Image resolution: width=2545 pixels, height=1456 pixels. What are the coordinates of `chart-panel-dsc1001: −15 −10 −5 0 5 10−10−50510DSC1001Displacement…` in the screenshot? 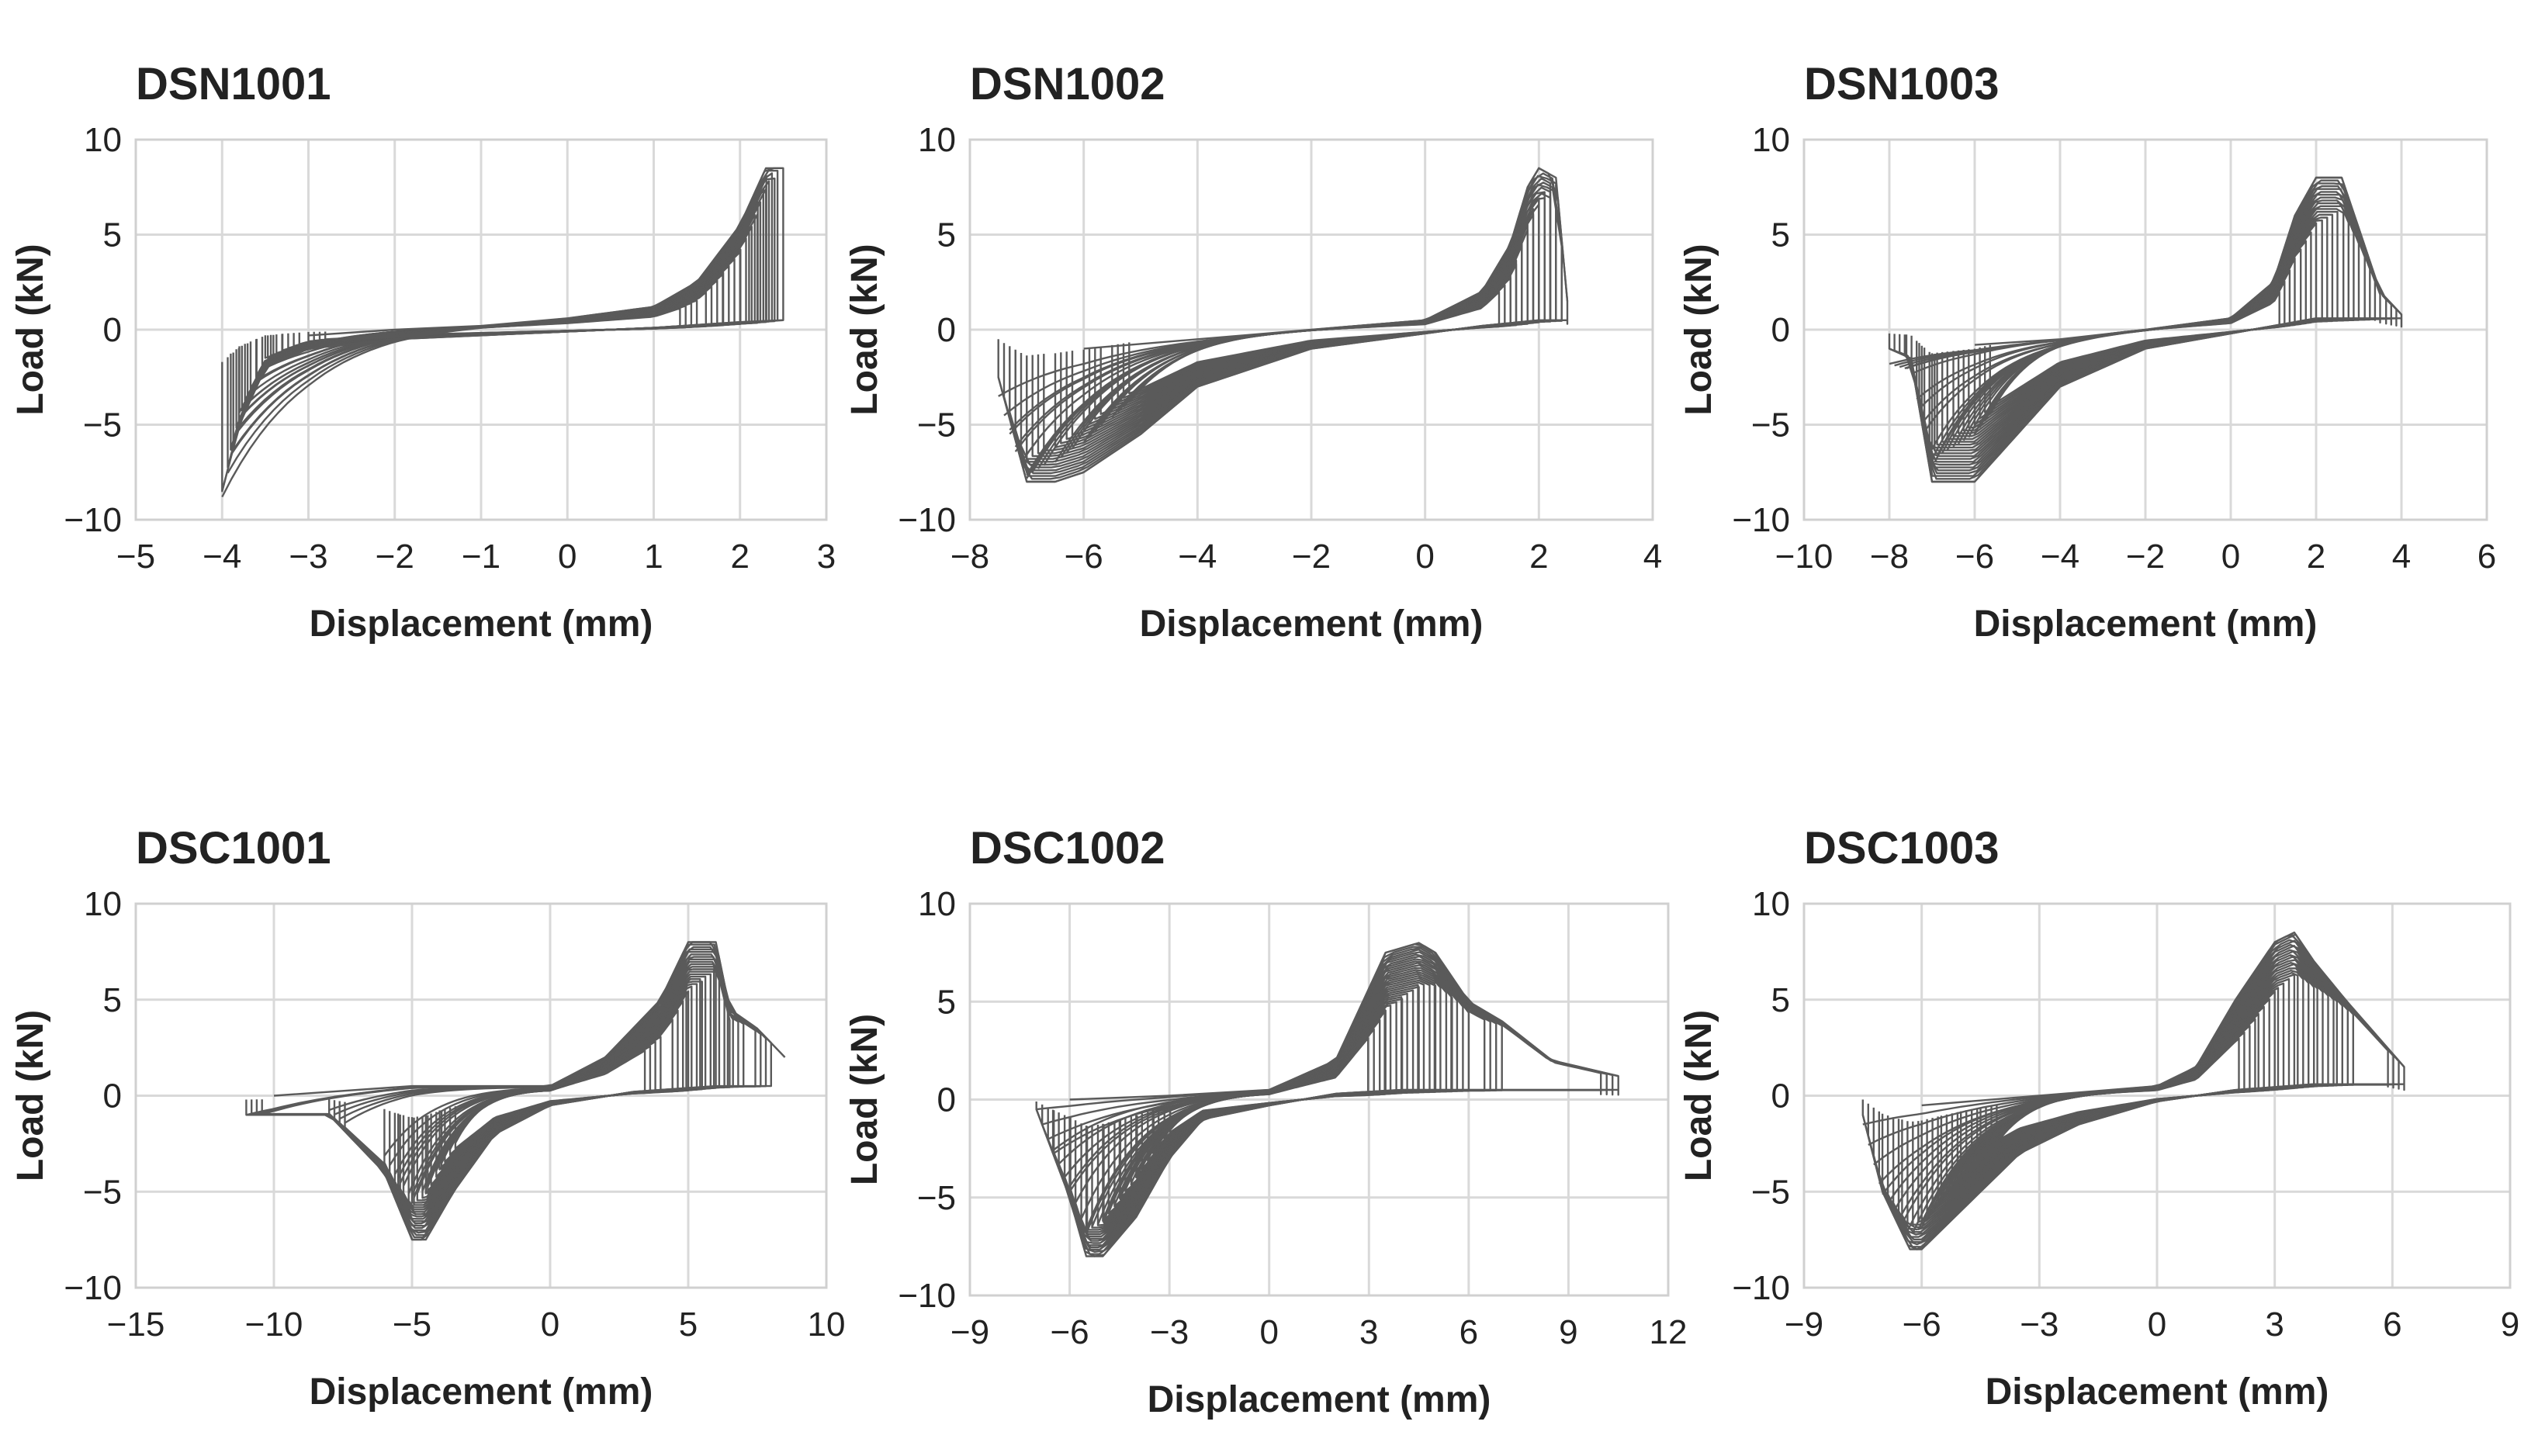 It's located at (427, 1118).